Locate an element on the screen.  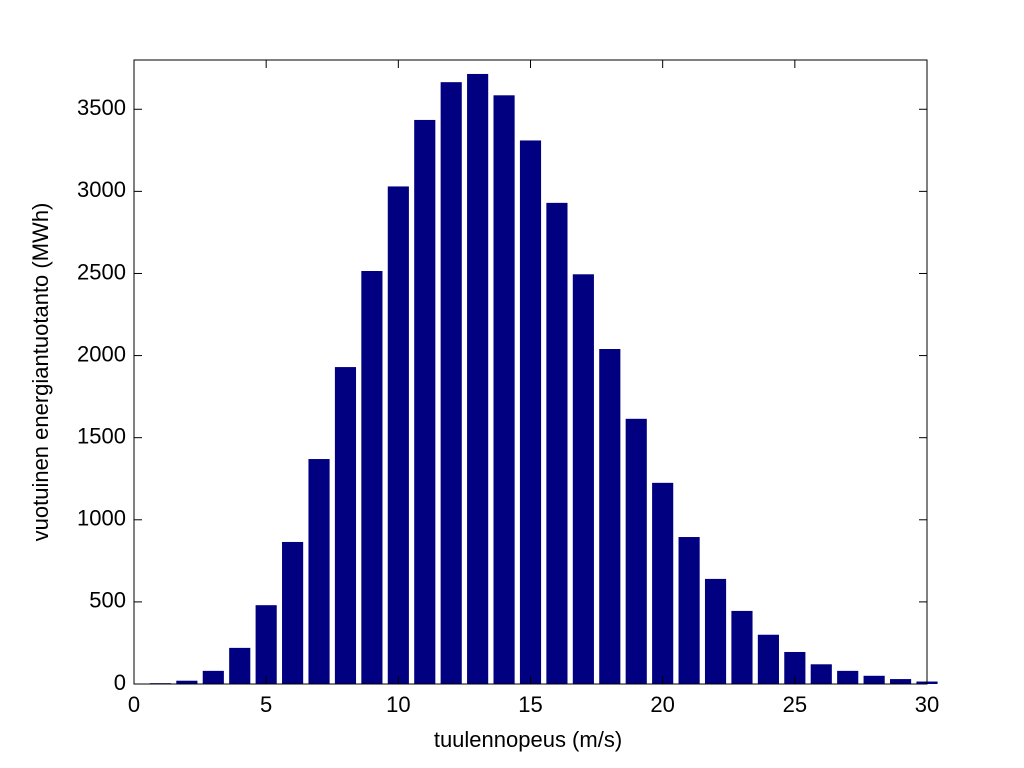
y-tick-label: 3000 is located at coordinates (101, 189).